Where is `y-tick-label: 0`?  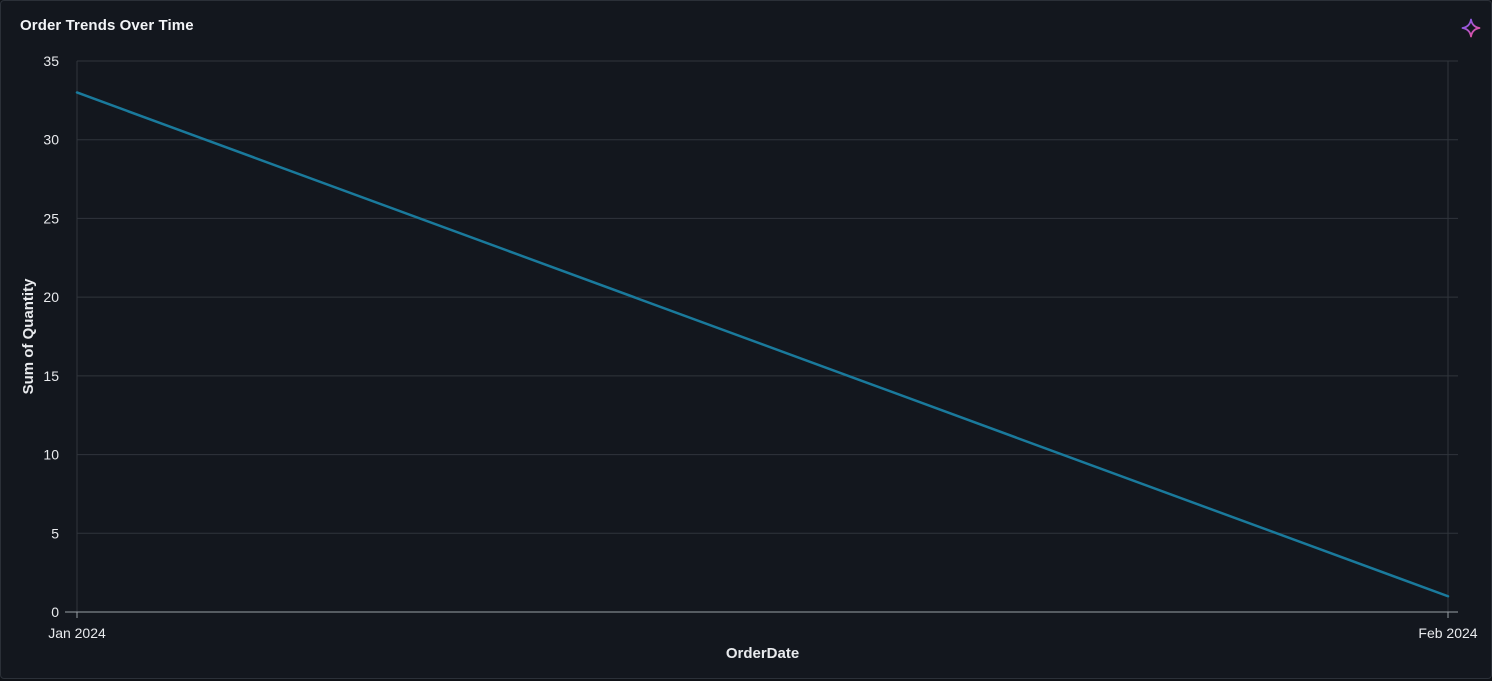 y-tick-label: 0 is located at coordinates (55, 612).